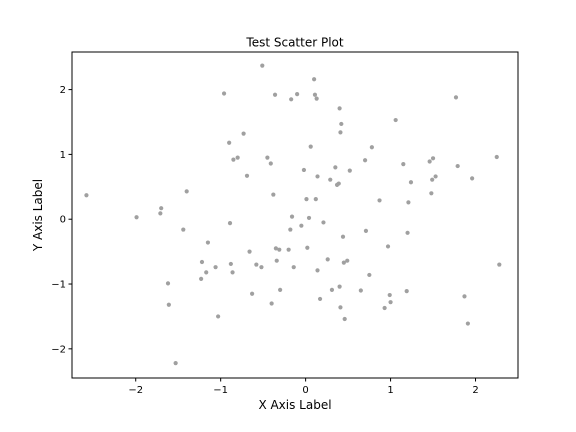 The height and width of the screenshot is (432, 576). I want to click on x-axis-label: X Axis Label, so click(294, 405).